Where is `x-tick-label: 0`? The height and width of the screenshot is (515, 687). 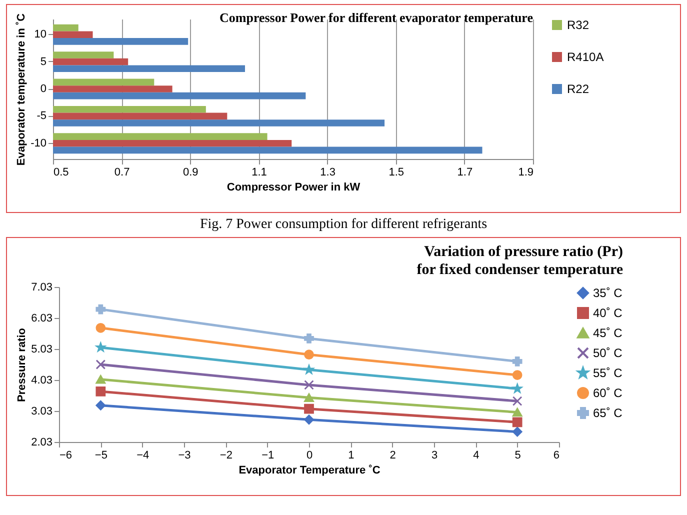 x-tick-label: 0 is located at coordinates (309, 456).